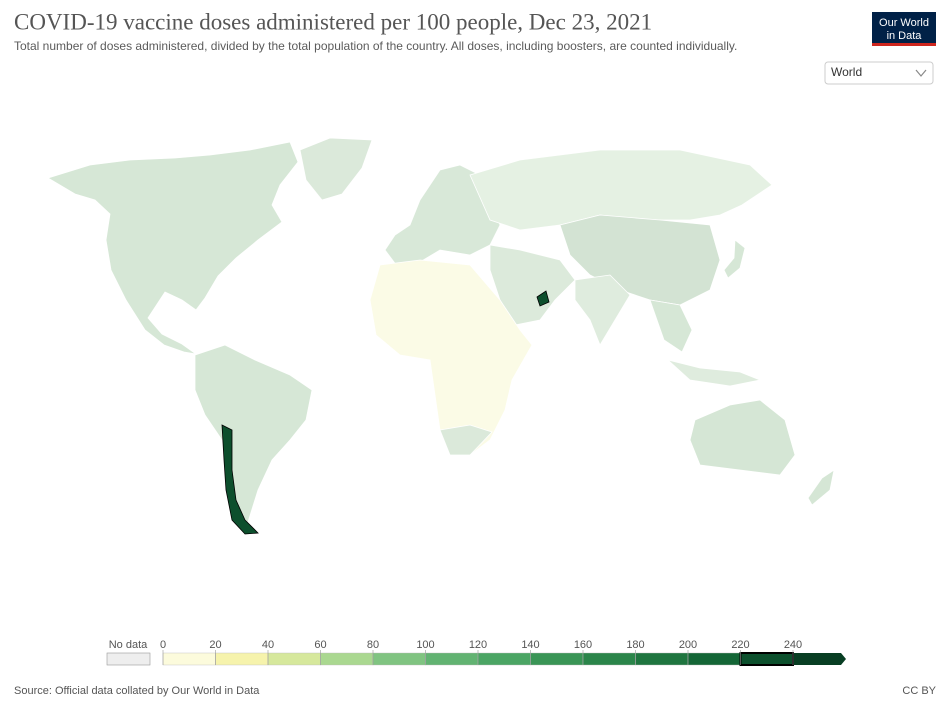 The height and width of the screenshot is (705, 951). I want to click on southeast-asia, so click(671, 326).